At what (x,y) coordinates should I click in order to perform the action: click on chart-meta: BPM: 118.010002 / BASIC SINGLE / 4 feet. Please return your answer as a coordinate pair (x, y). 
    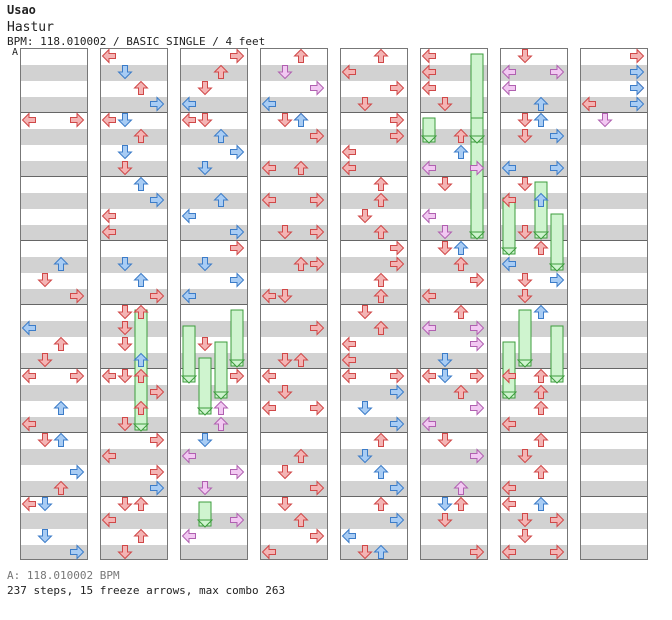
    Looking at the image, I should click on (136, 41).